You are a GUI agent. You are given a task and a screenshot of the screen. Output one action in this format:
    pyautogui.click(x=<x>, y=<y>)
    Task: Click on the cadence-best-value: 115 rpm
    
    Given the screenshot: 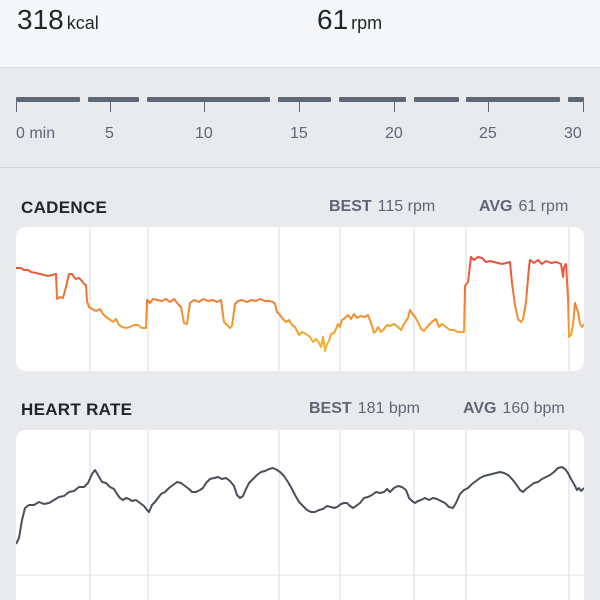 What is the action you would take?
    pyautogui.click(x=406, y=206)
    